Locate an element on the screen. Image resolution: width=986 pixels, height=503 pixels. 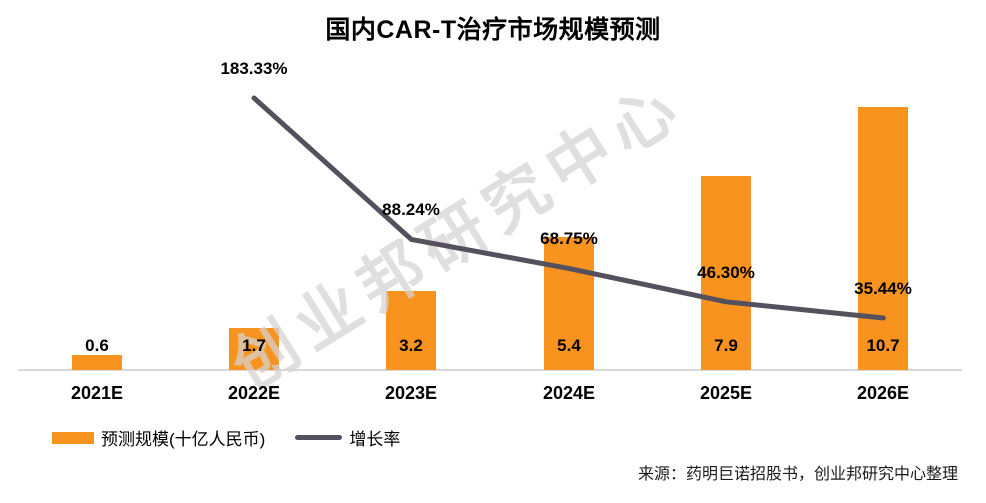
growth-label-2022E: 183.33% is located at coordinates (254, 68).